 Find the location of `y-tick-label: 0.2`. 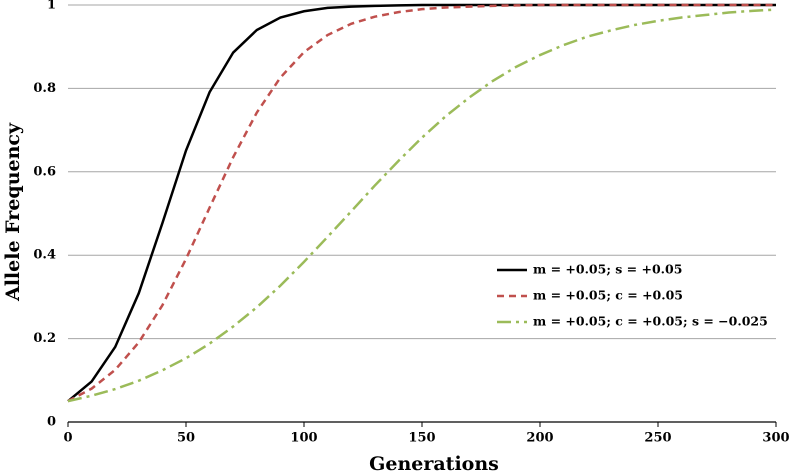

y-tick-label: 0.2 is located at coordinates (44, 338).